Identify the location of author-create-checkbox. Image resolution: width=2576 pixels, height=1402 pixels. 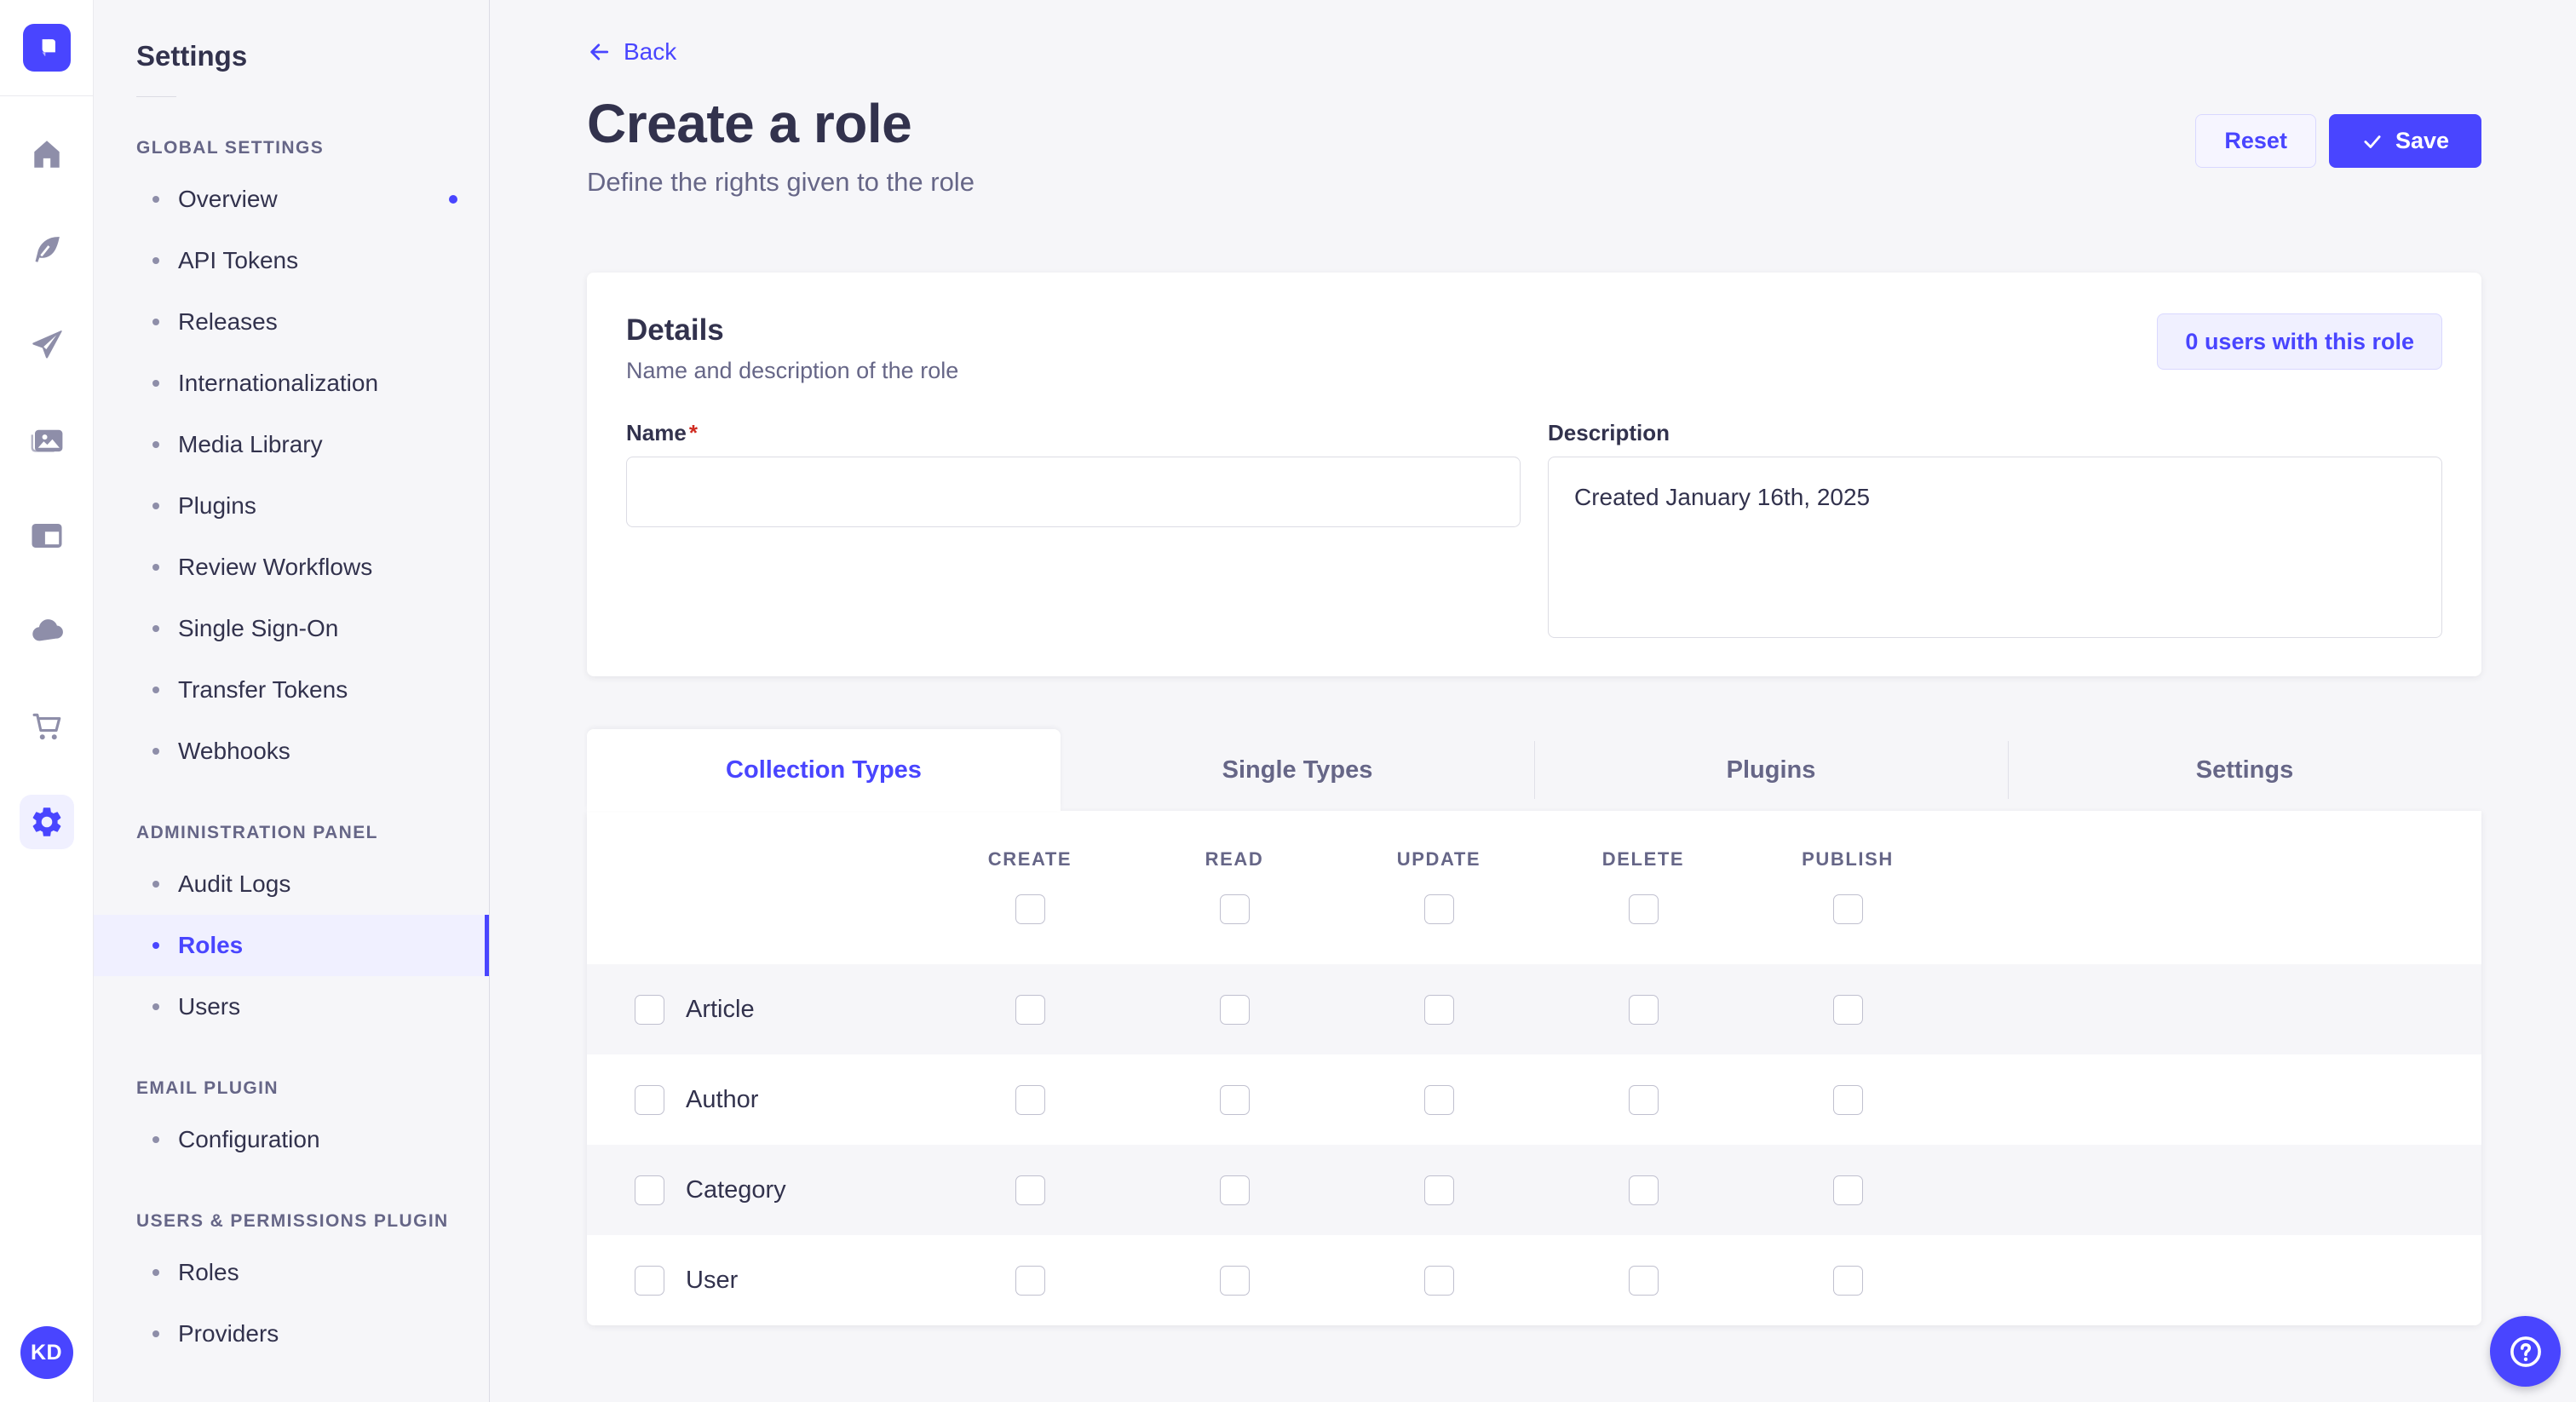
(1030, 1099).